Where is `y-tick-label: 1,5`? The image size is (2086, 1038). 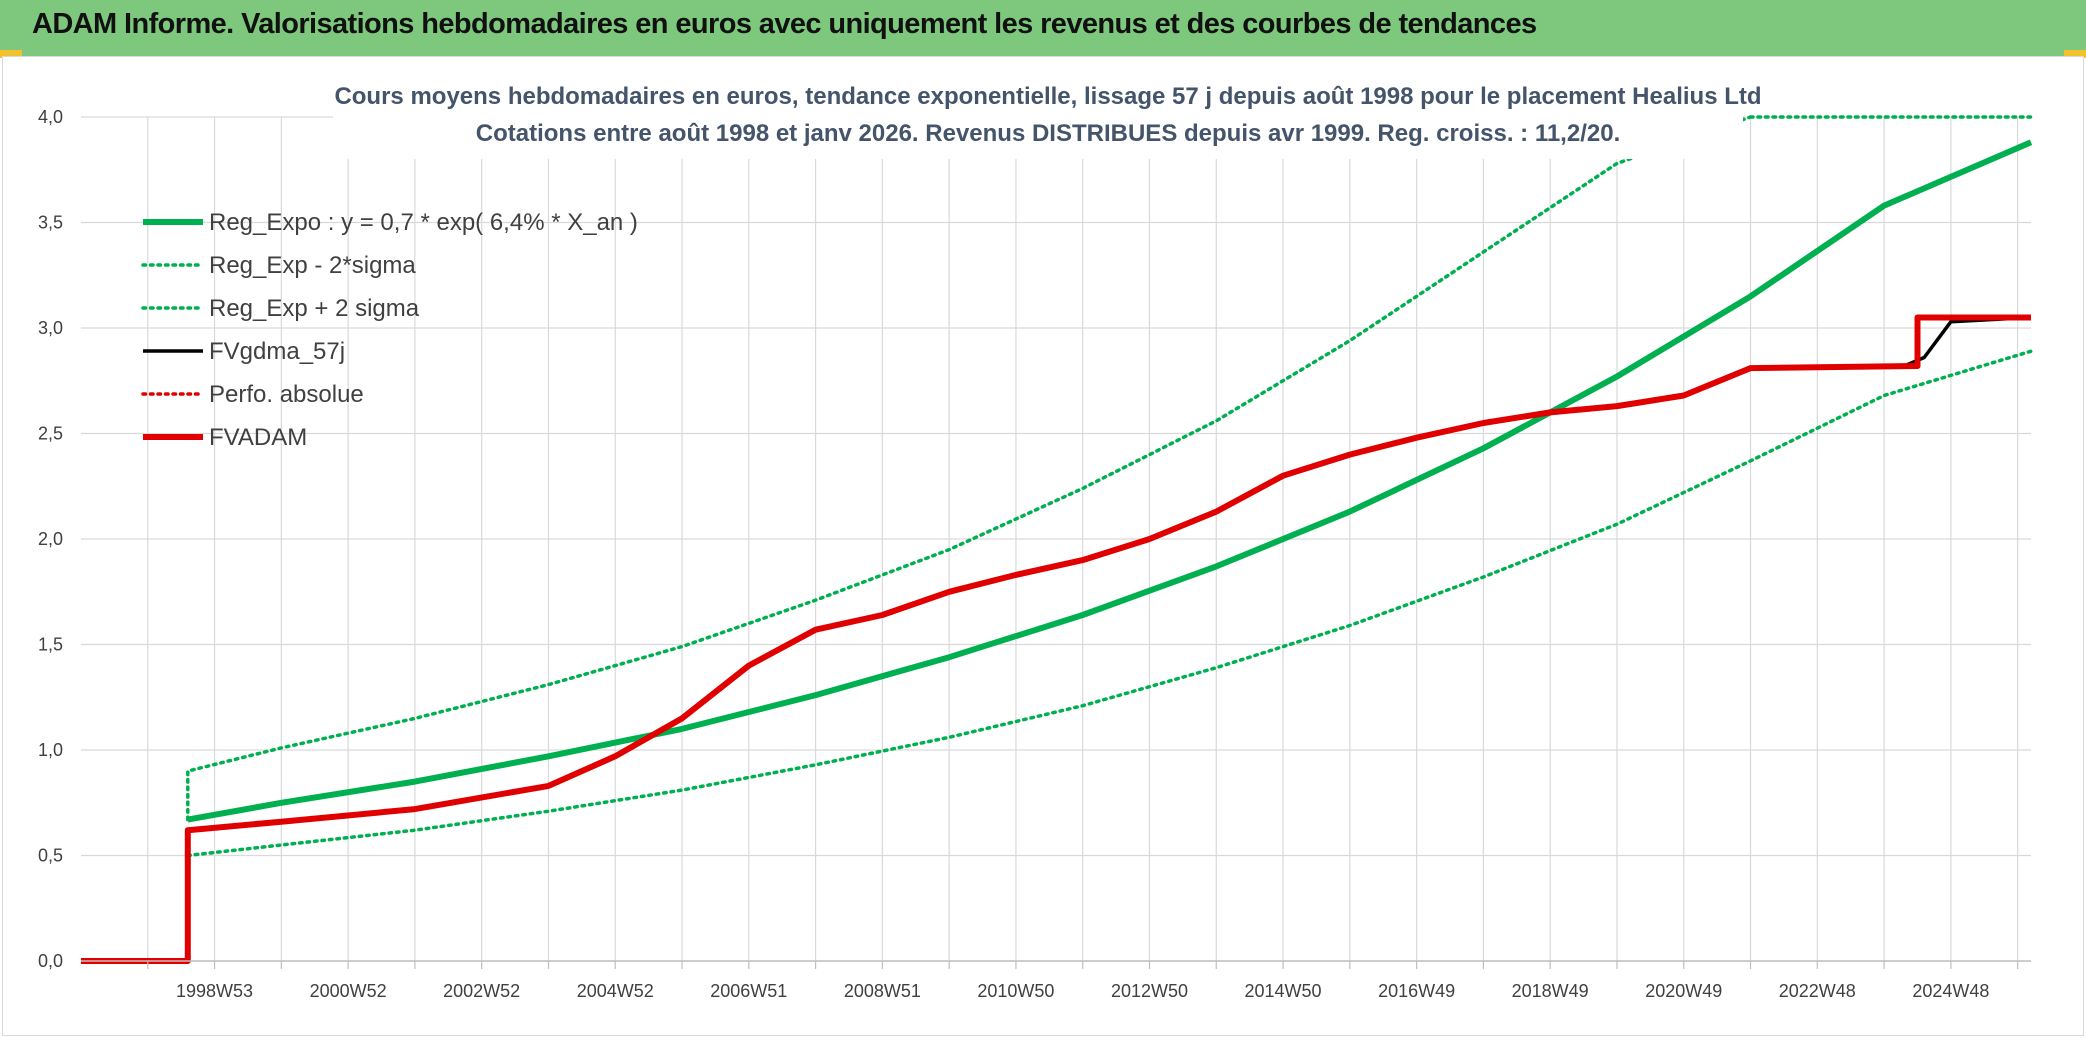 y-tick-label: 1,5 is located at coordinates (50, 645).